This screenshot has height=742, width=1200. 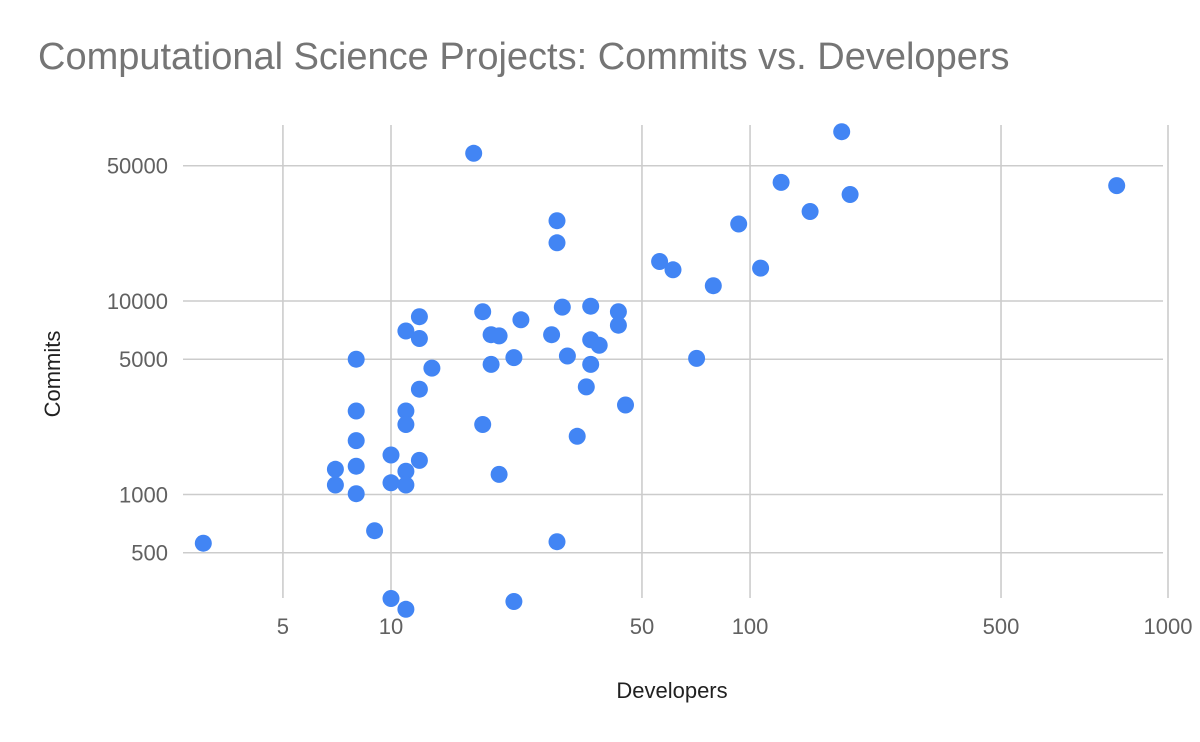 What do you see at coordinates (391, 626) in the screenshot?
I see `x-tick-label: 10` at bounding box center [391, 626].